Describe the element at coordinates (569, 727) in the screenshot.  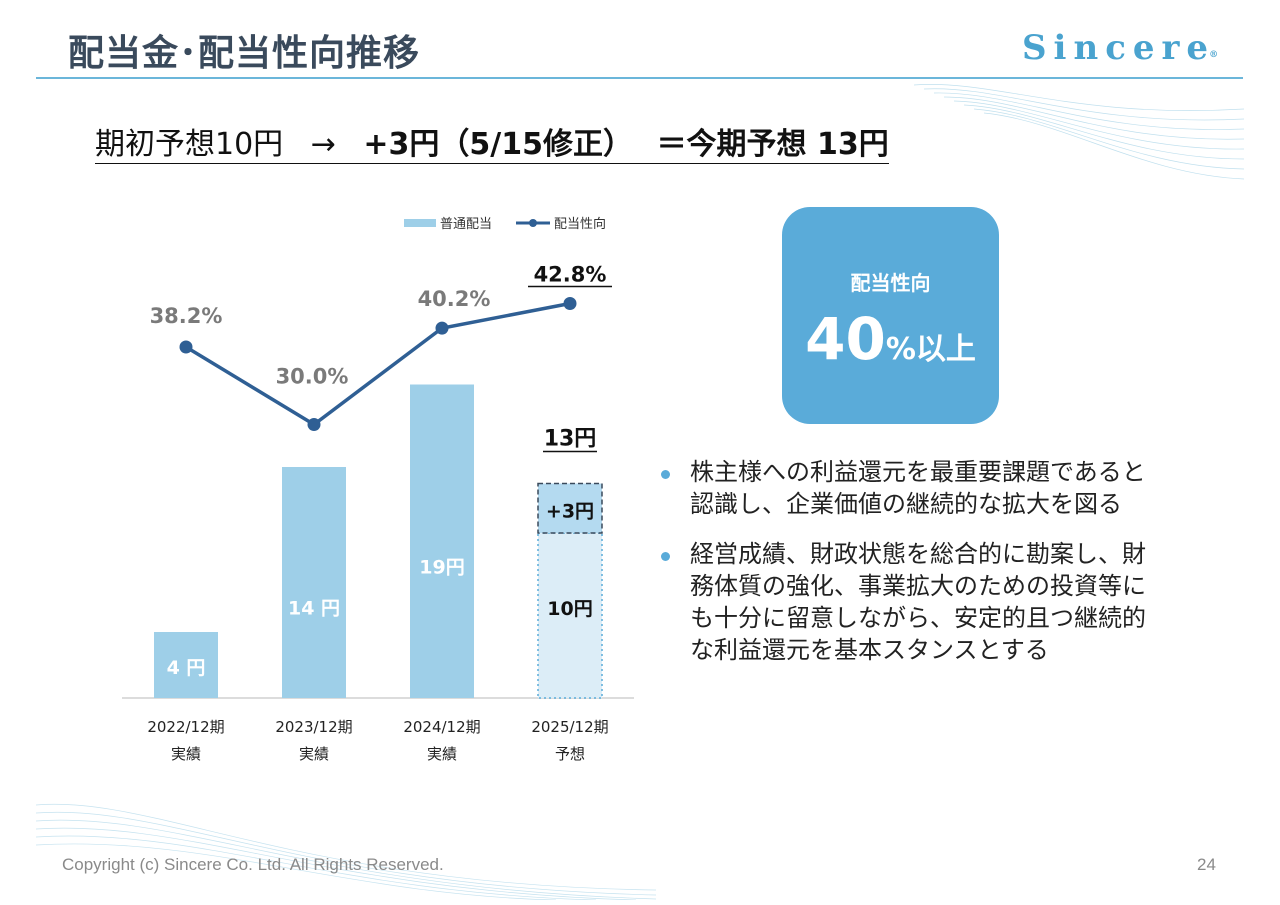
I see `x-tick-label: 2025/12期` at that location.